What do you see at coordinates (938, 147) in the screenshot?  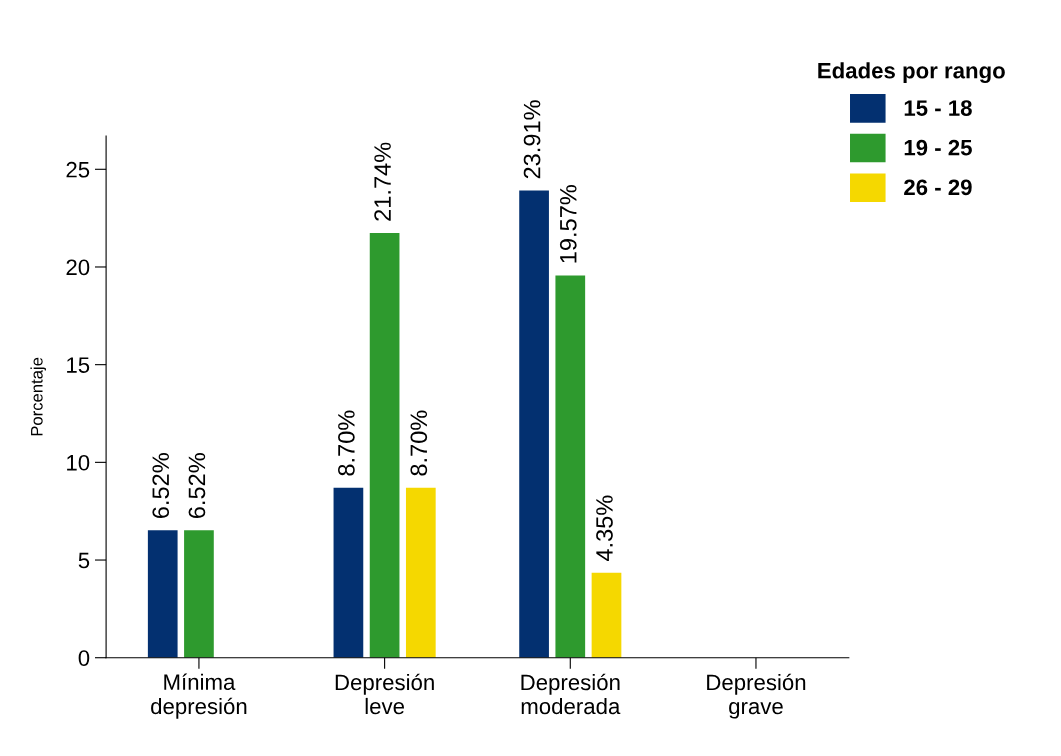 I see `legend-label: 19 - 25` at bounding box center [938, 147].